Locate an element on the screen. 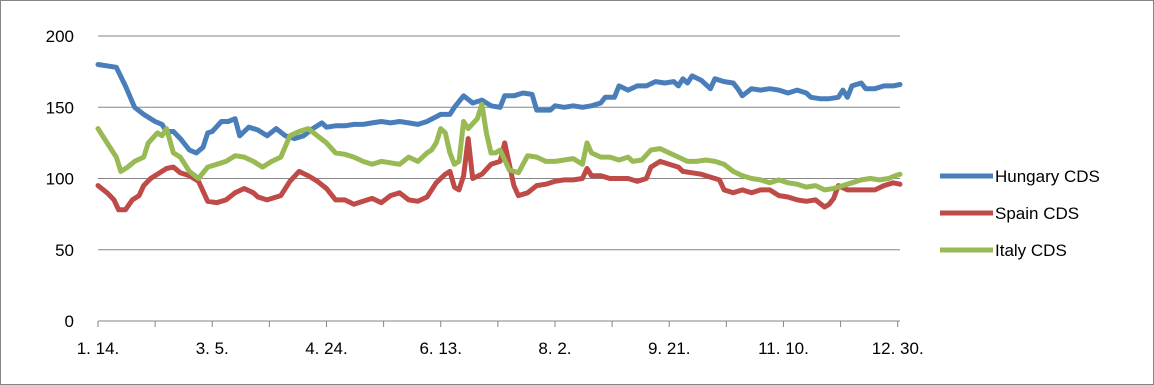 Image resolution: width=1154 pixels, height=385 pixels. y-tick-label-0: 0 is located at coordinates (69, 321).